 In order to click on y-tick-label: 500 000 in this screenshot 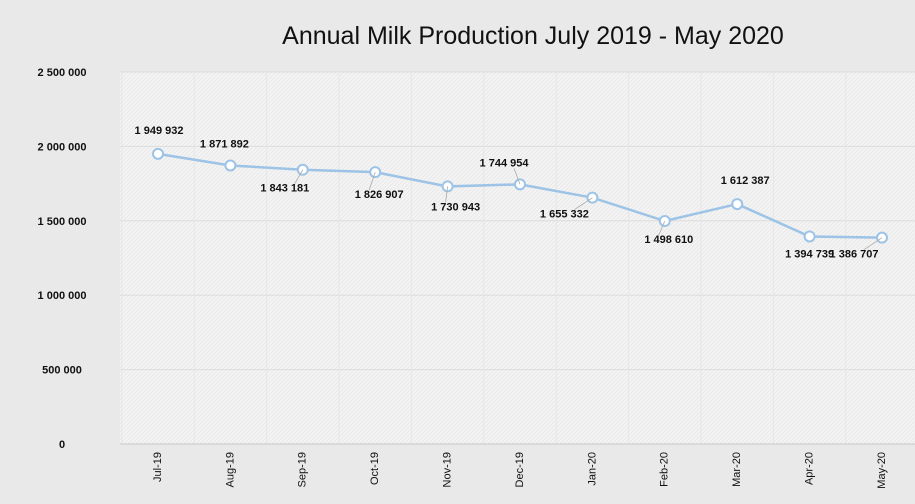, I will do `click(62, 371)`.